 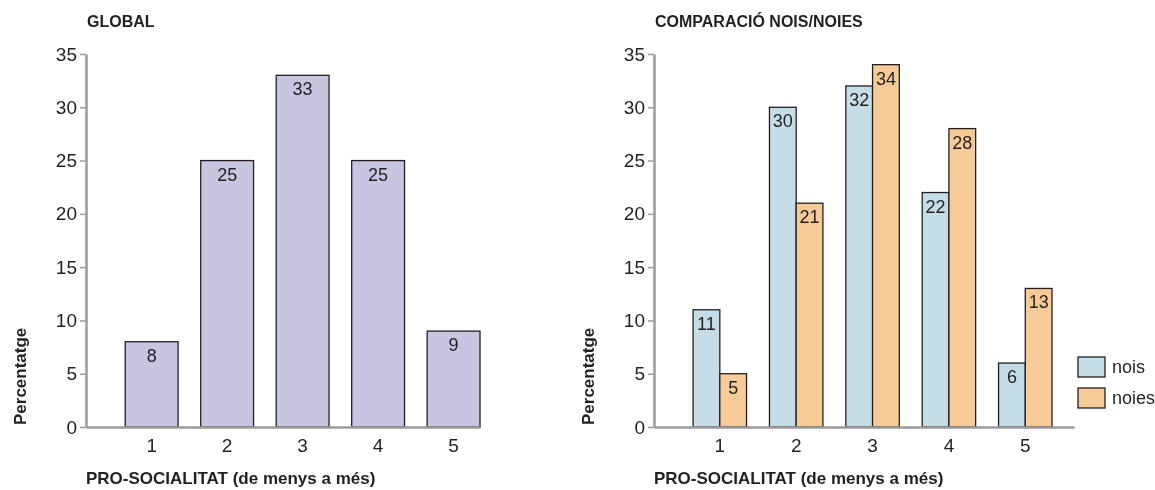 What do you see at coordinates (453, 345) in the screenshot?
I see `data-label: 9` at bounding box center [453, 345].